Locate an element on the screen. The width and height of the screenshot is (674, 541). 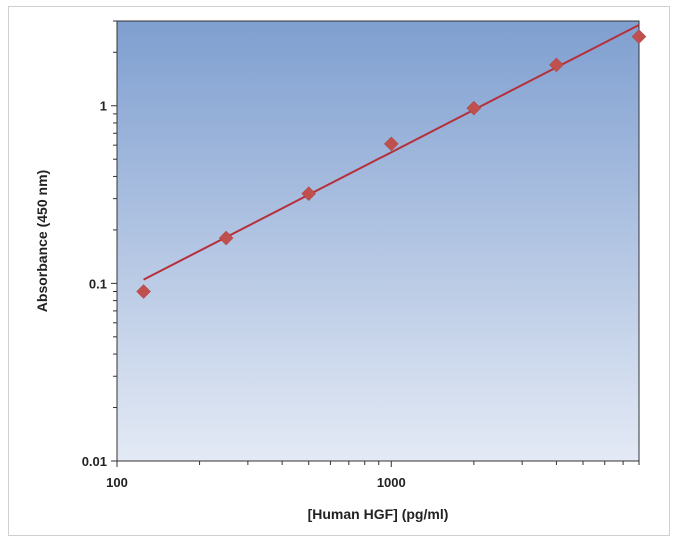
y-tick-label: 1 is located at coordinates (103, 106).